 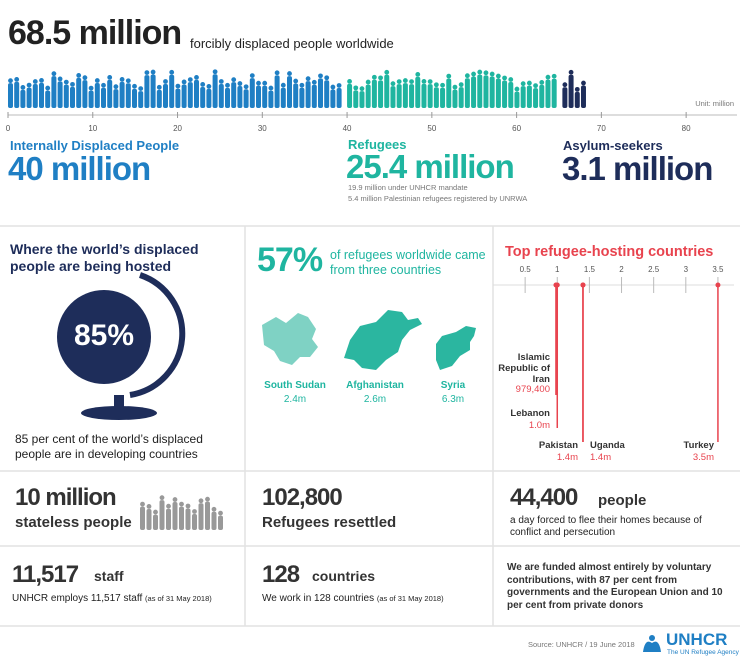 What do you see at coordinates (557, 285) in the screenshot?
I see `host-marker` at bounding box center [557, 285].